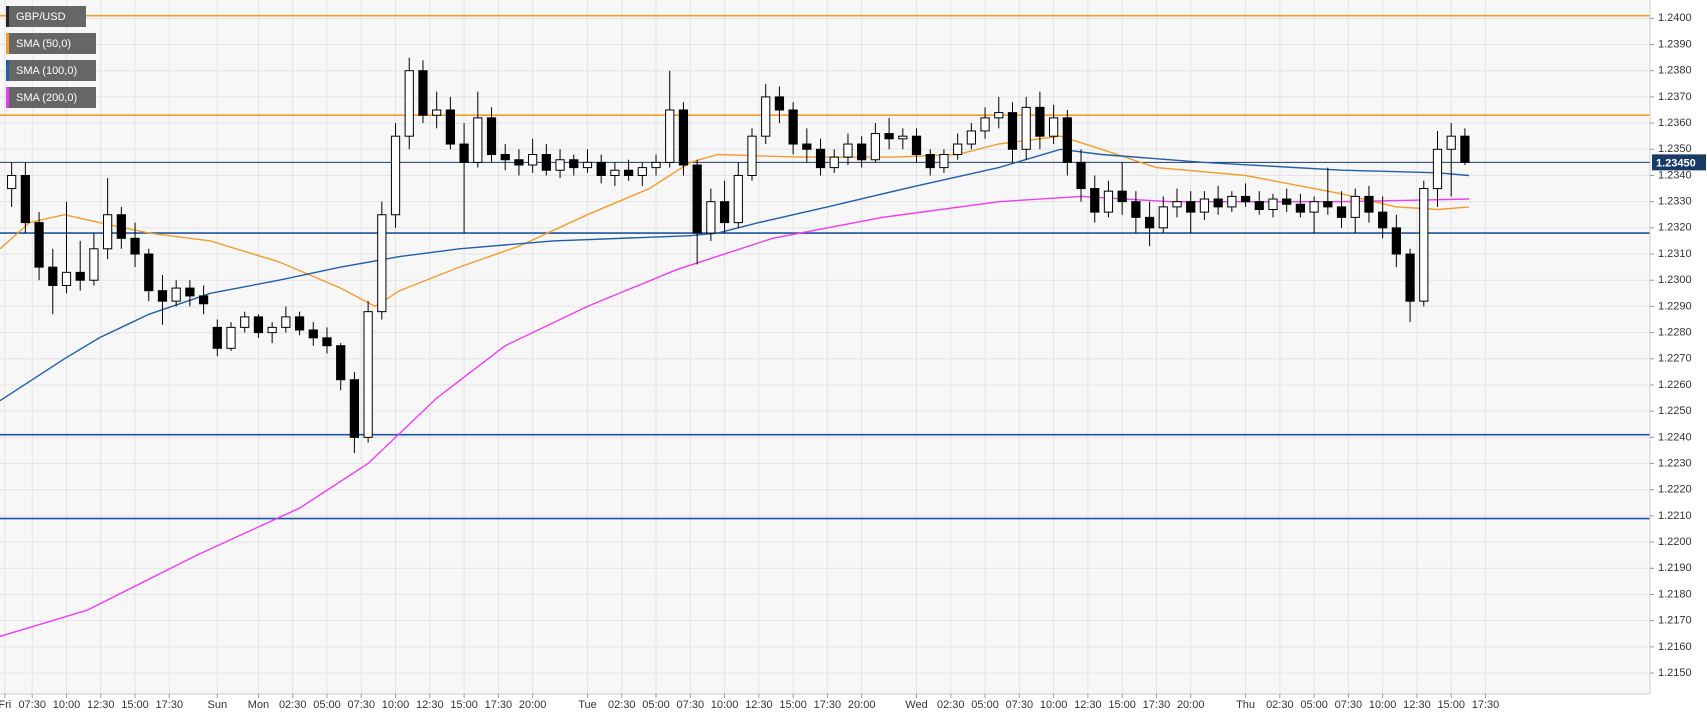  What do you see at coordinates (1676, 163) in the screenshot?
I see `price-tag-label: 1.23450` at bounding box center [1676, 163].